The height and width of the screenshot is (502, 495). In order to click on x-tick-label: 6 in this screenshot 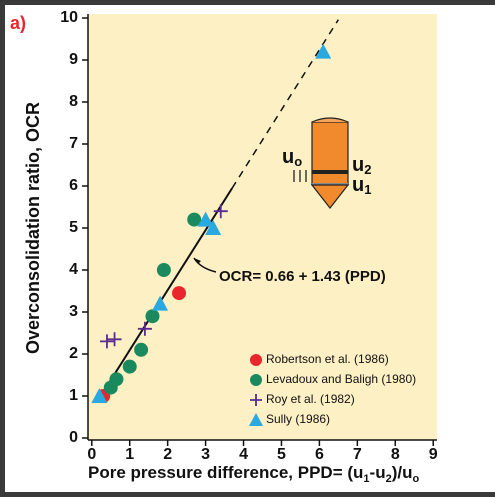, I will do `click(319, 454)`.